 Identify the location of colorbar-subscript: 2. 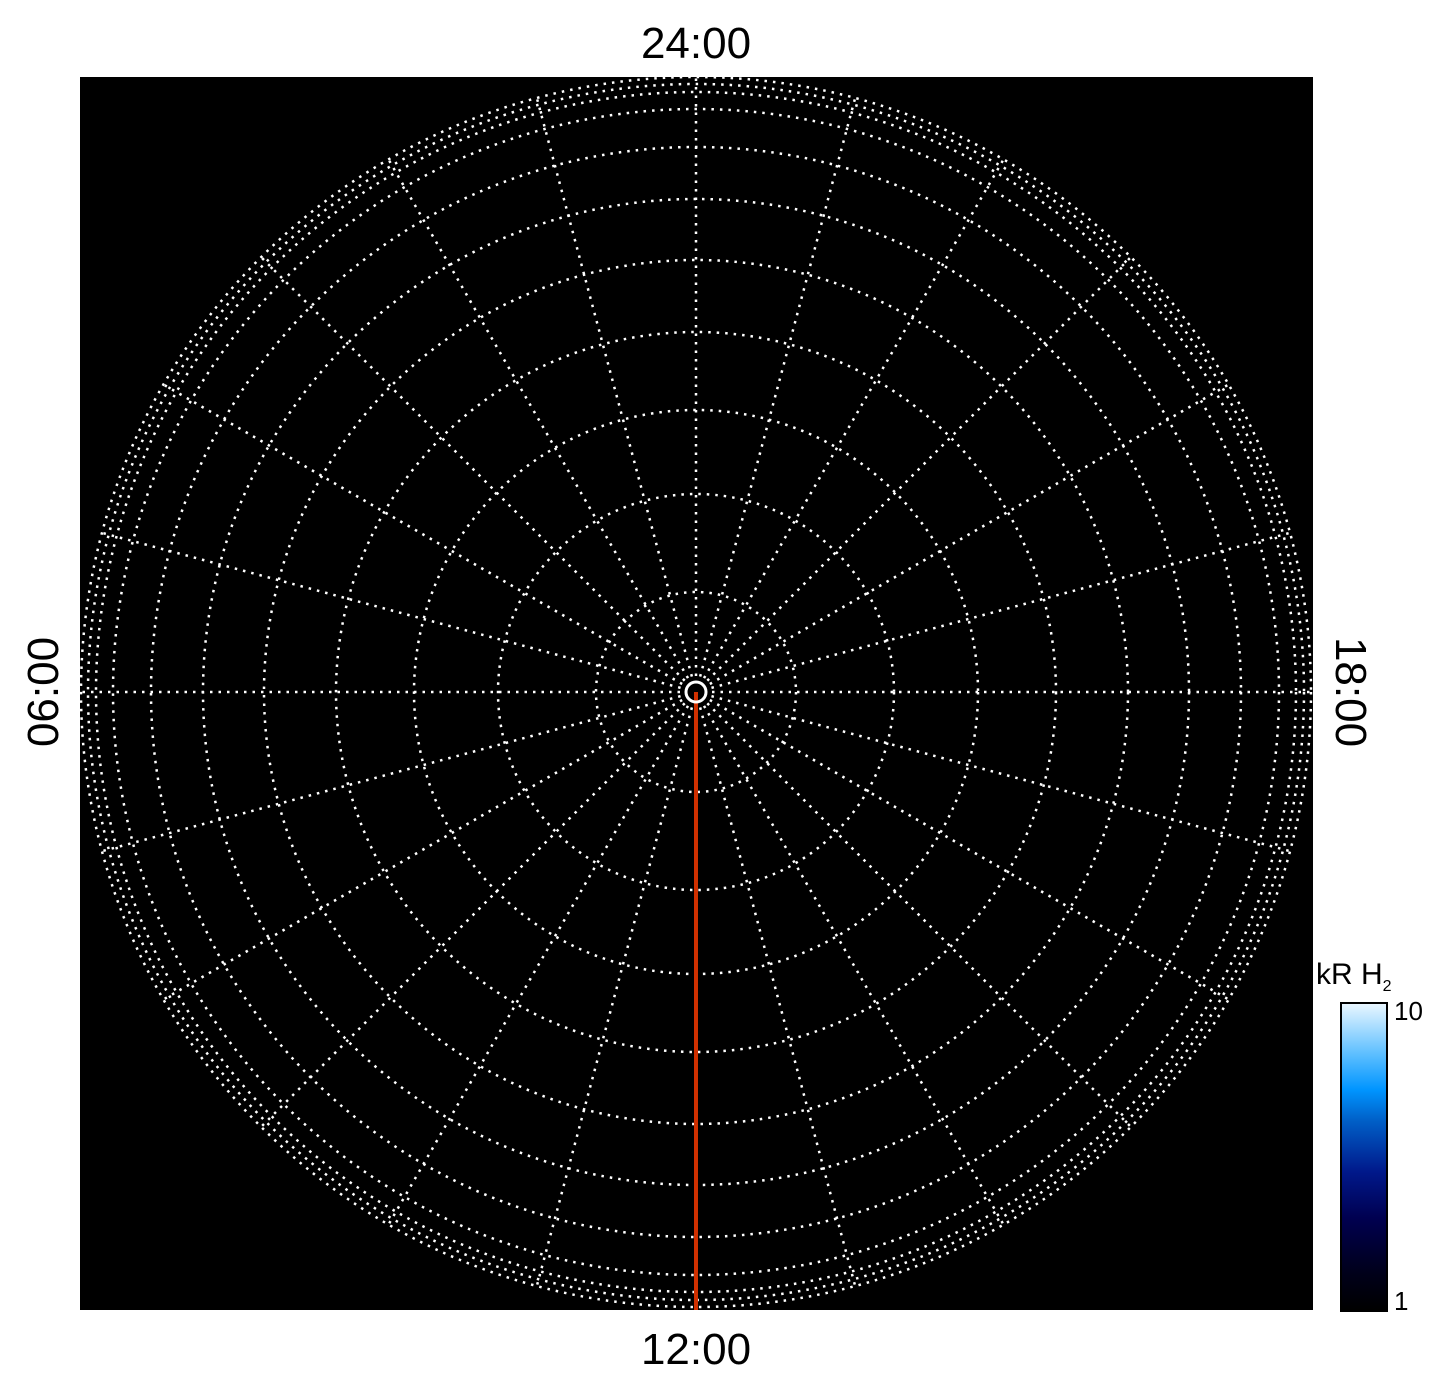
(1387, 986).